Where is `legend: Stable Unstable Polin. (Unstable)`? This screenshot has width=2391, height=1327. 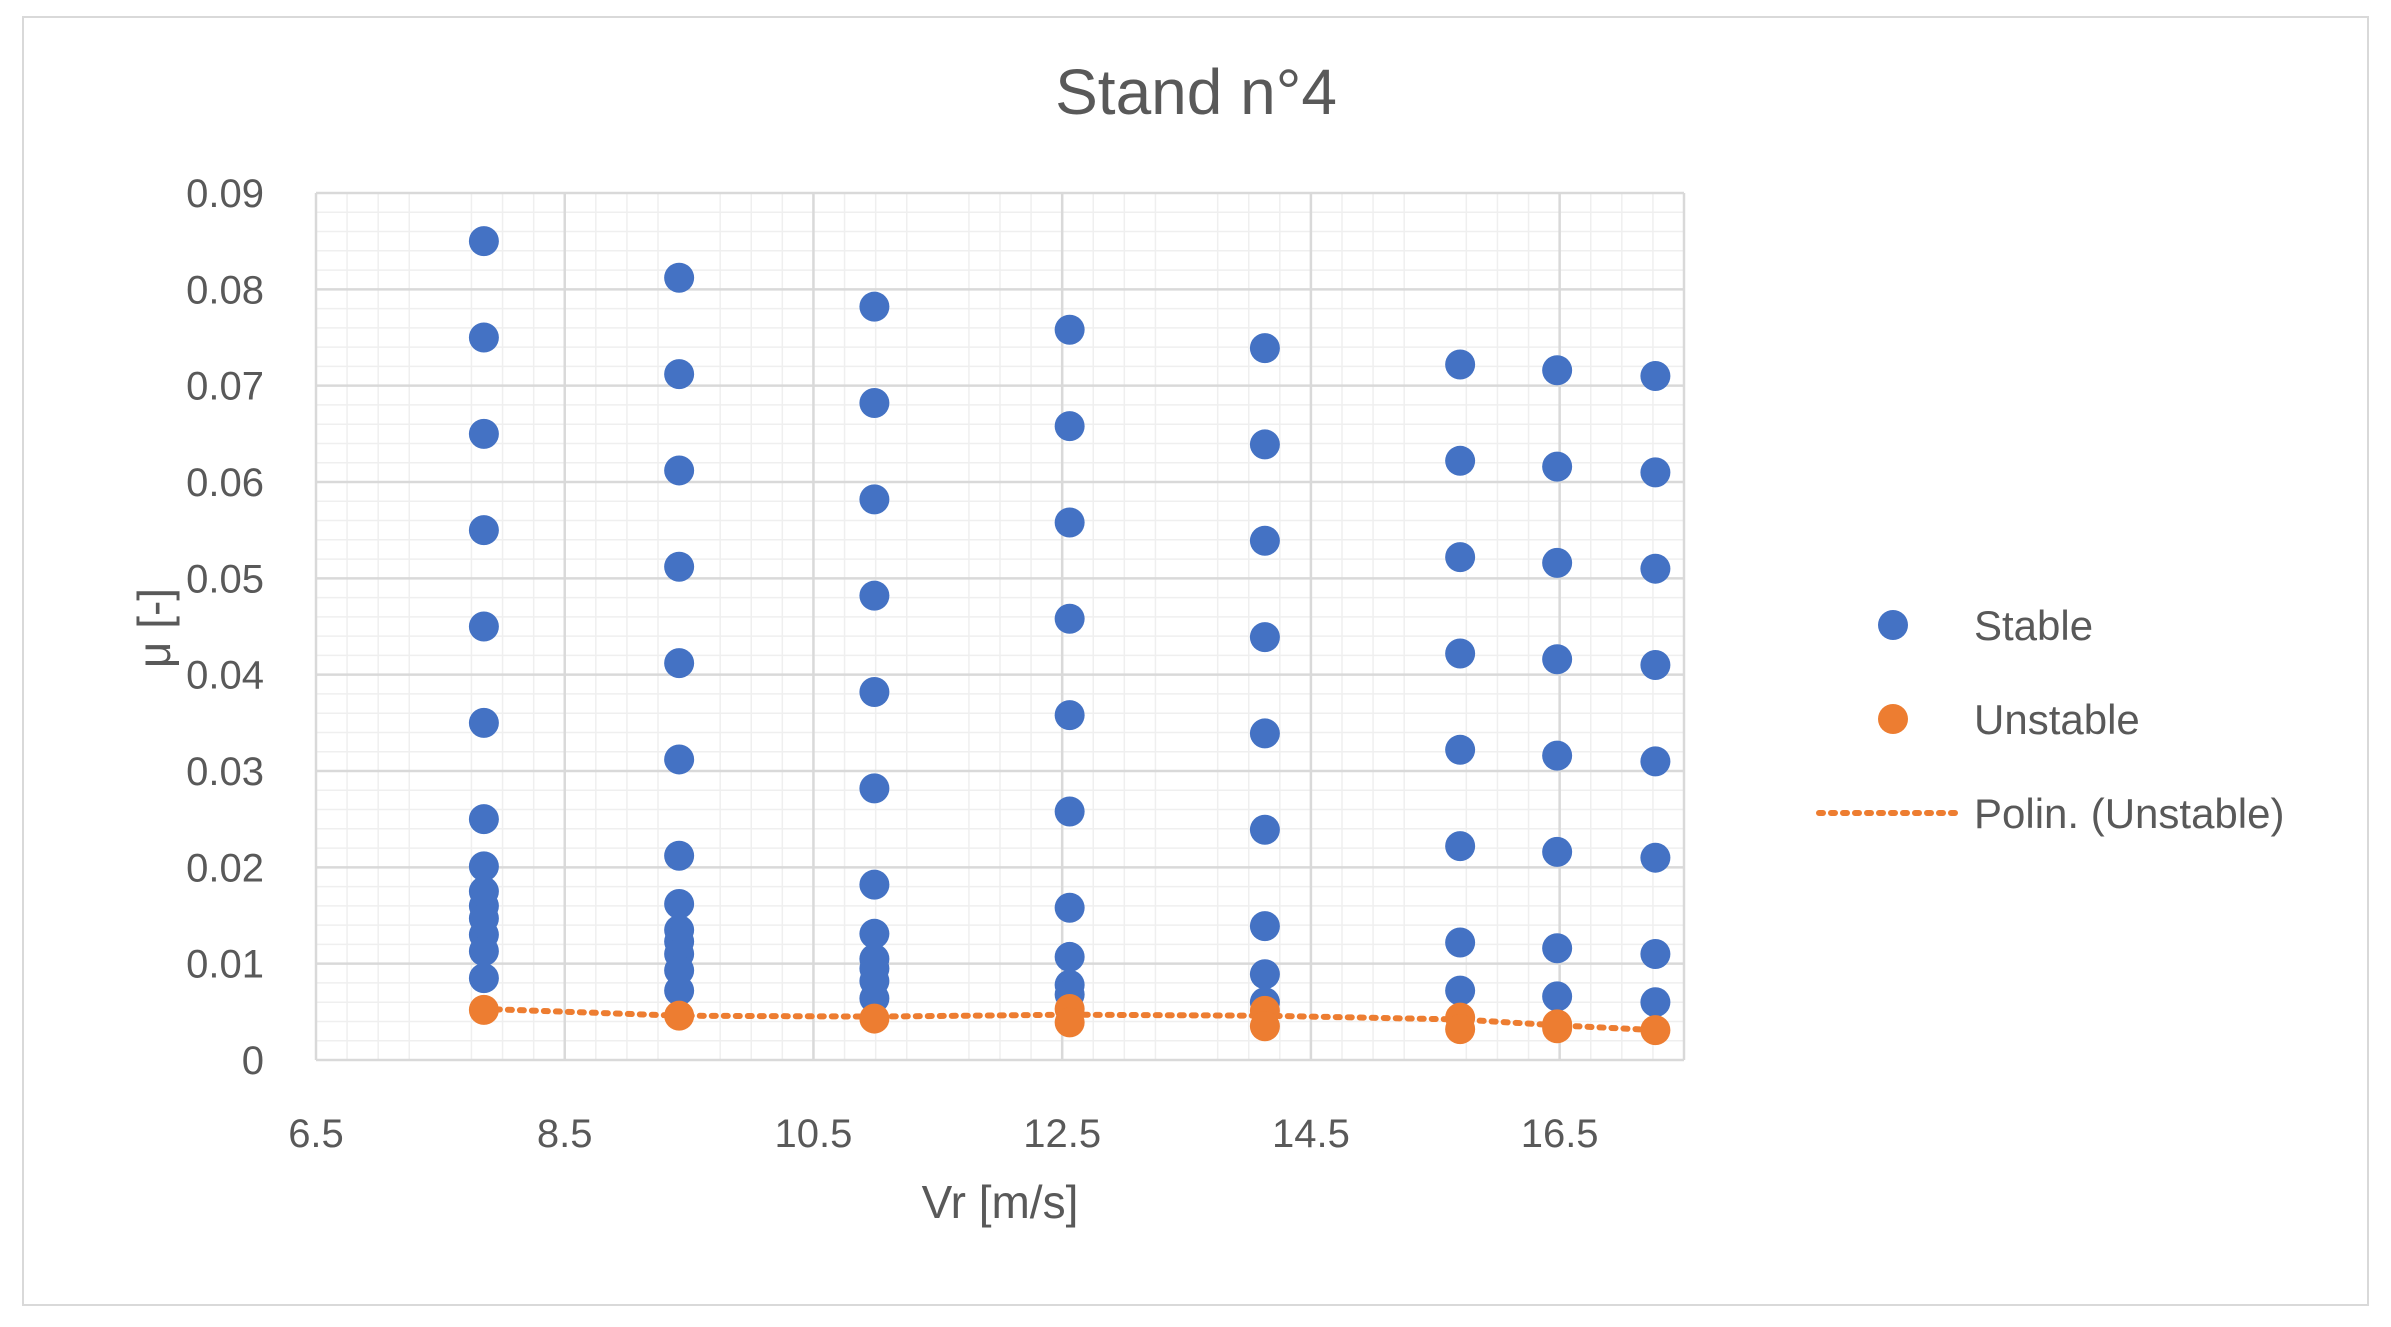
legend: Stable Unstable Polin. (Unstable) is located at coordinates (2050, 719).